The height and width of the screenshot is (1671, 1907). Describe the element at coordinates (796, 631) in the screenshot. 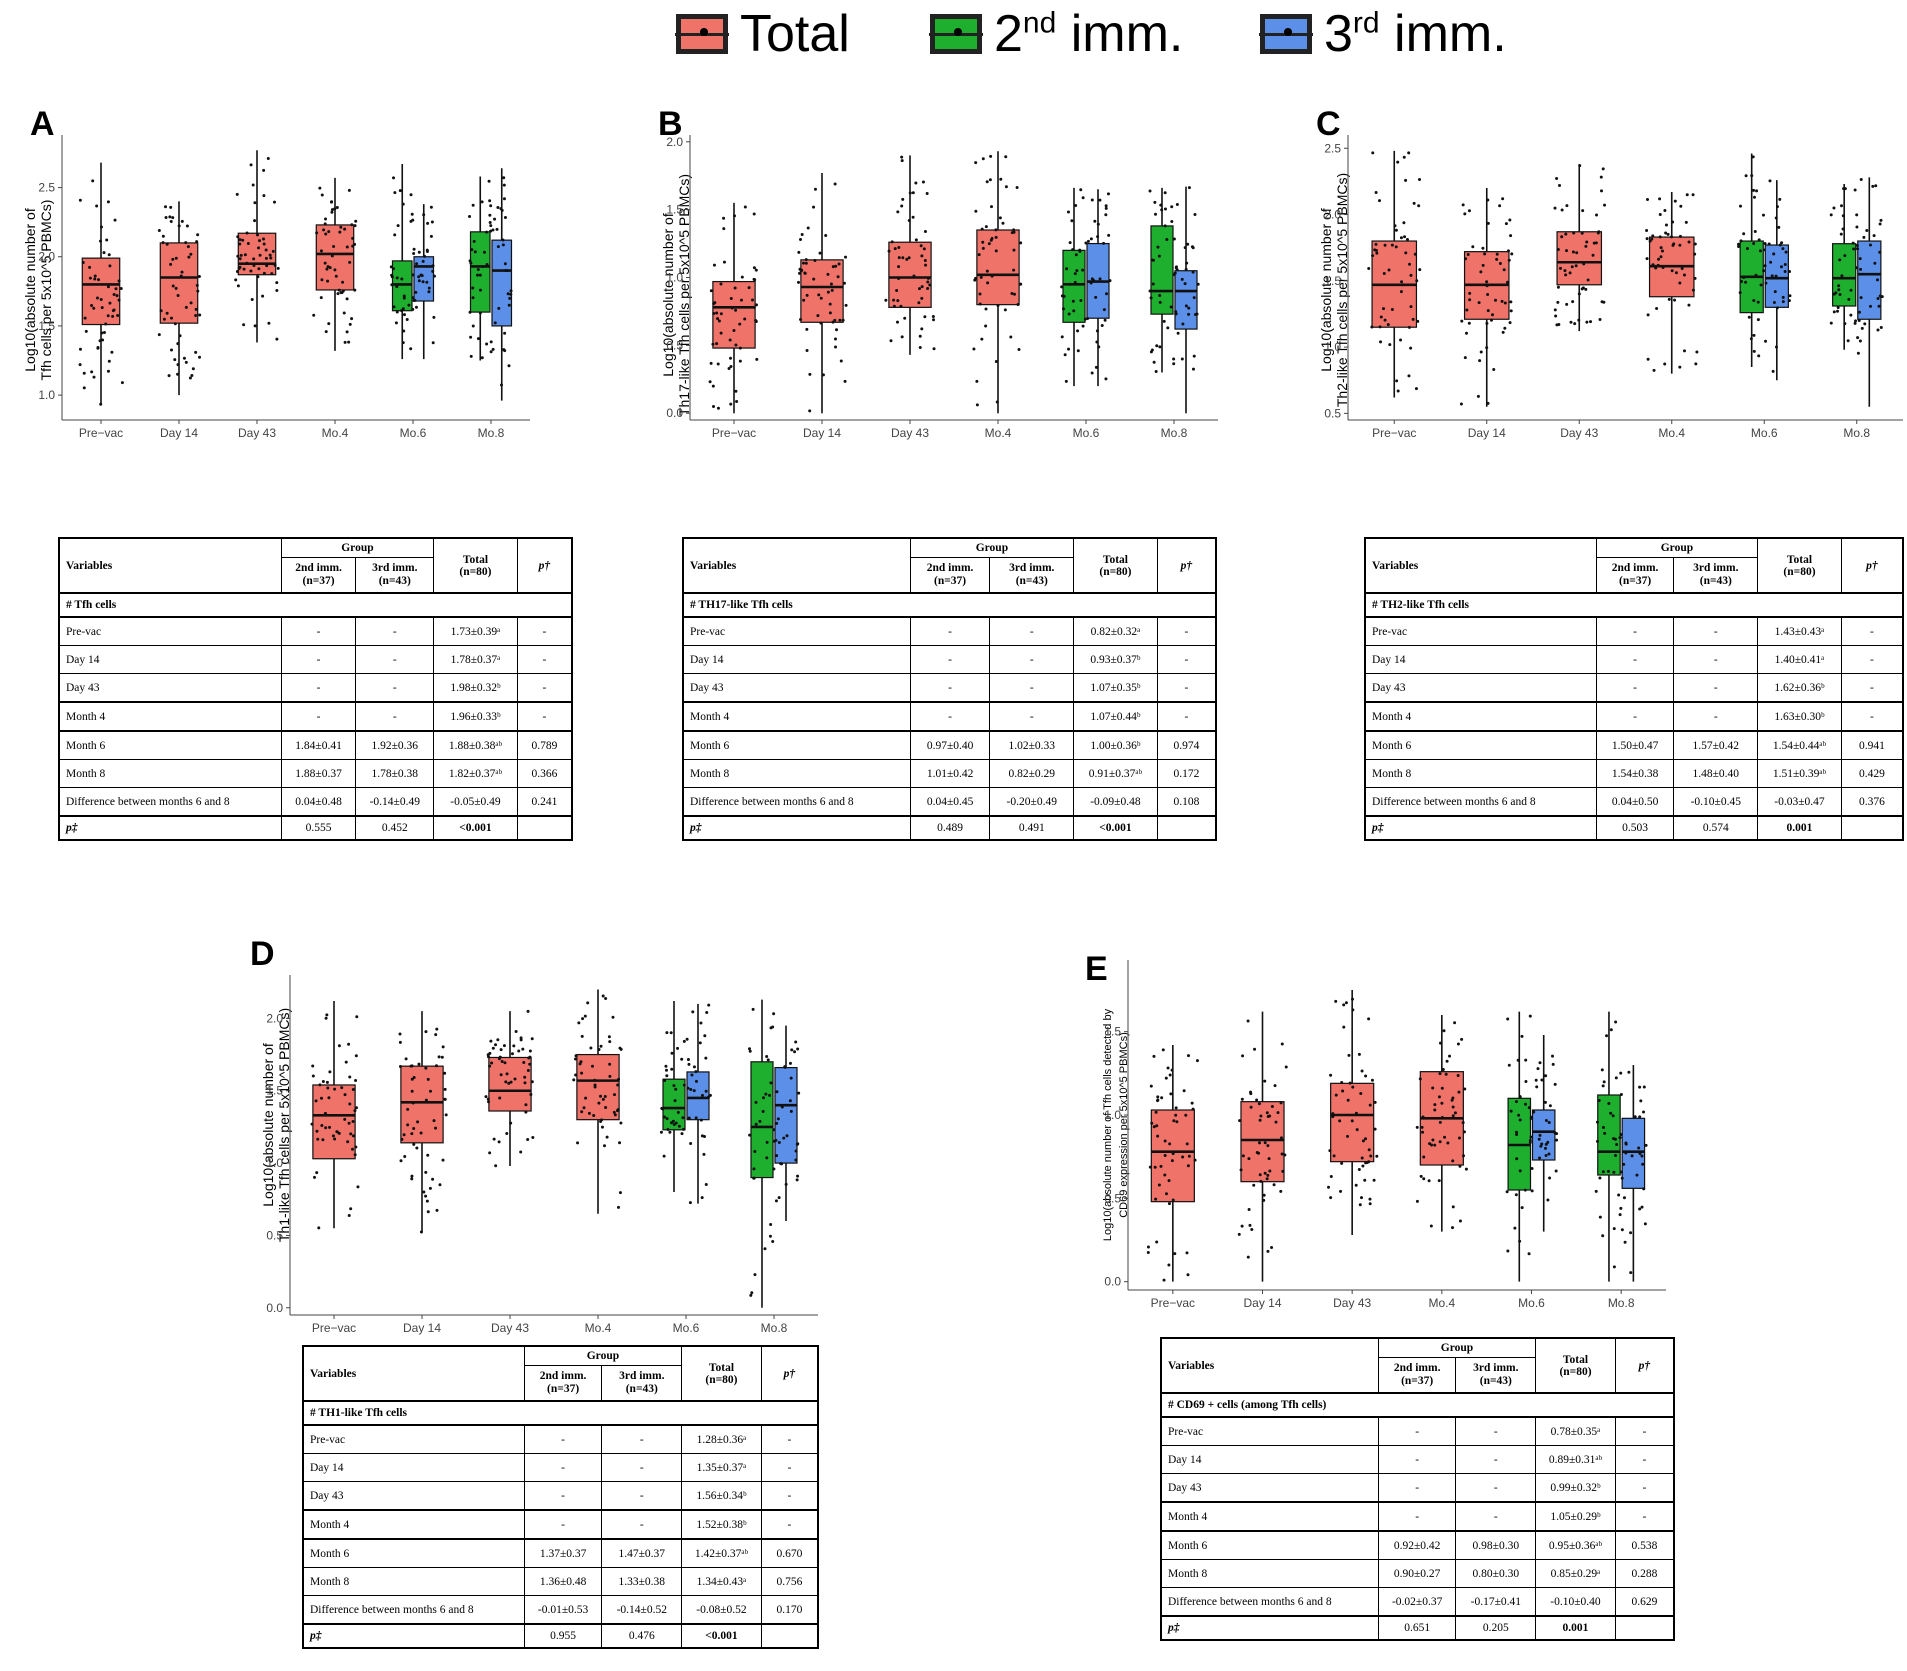

I see `row-label: Pre-vac` at that location.